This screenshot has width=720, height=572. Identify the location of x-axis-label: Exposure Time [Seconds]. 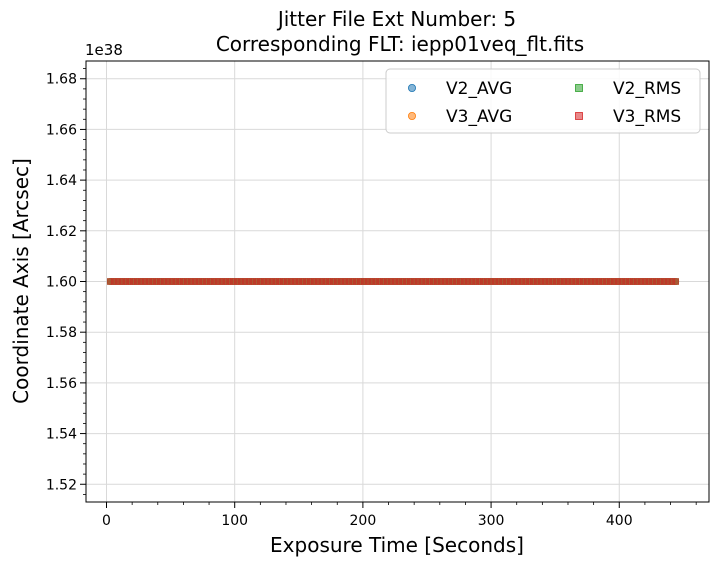
(397, 545).